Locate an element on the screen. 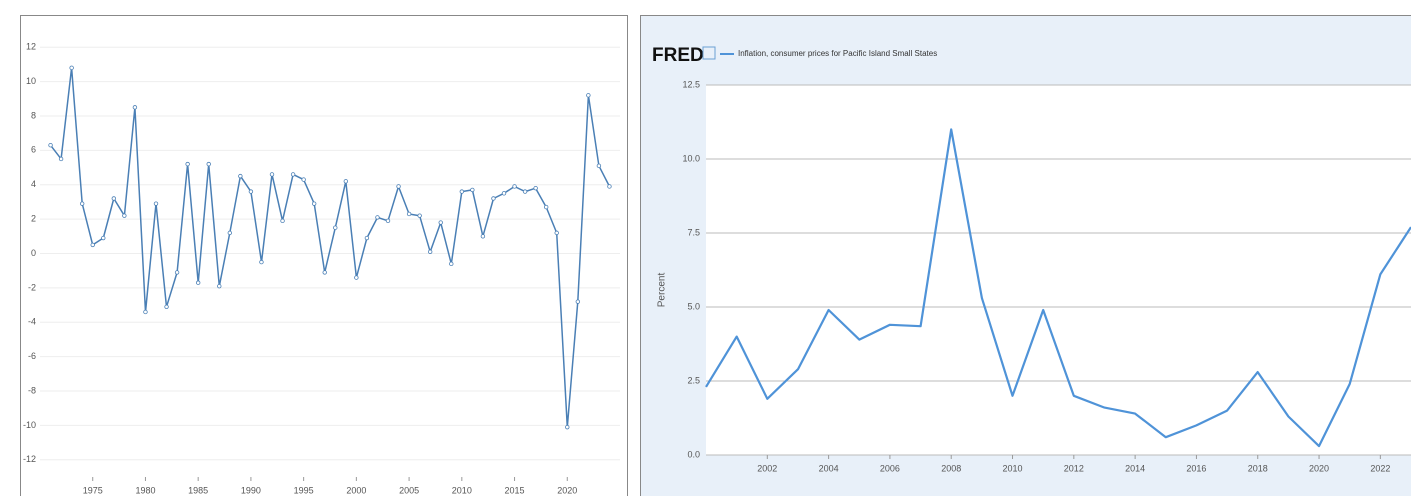  y-tick-label: 12 is located at coordinates (31, 47).